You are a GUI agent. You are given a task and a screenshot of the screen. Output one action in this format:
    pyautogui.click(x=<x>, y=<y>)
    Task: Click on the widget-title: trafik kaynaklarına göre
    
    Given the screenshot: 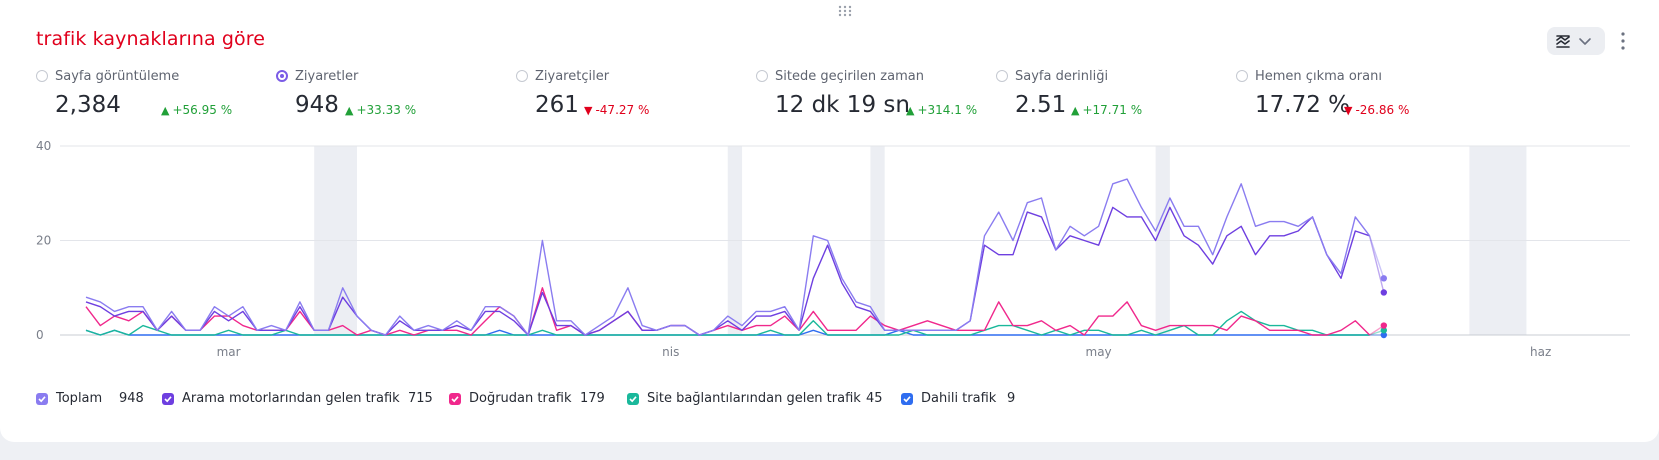 What is the action you would take?
    pyautogui.click(x=151, y=39)
    